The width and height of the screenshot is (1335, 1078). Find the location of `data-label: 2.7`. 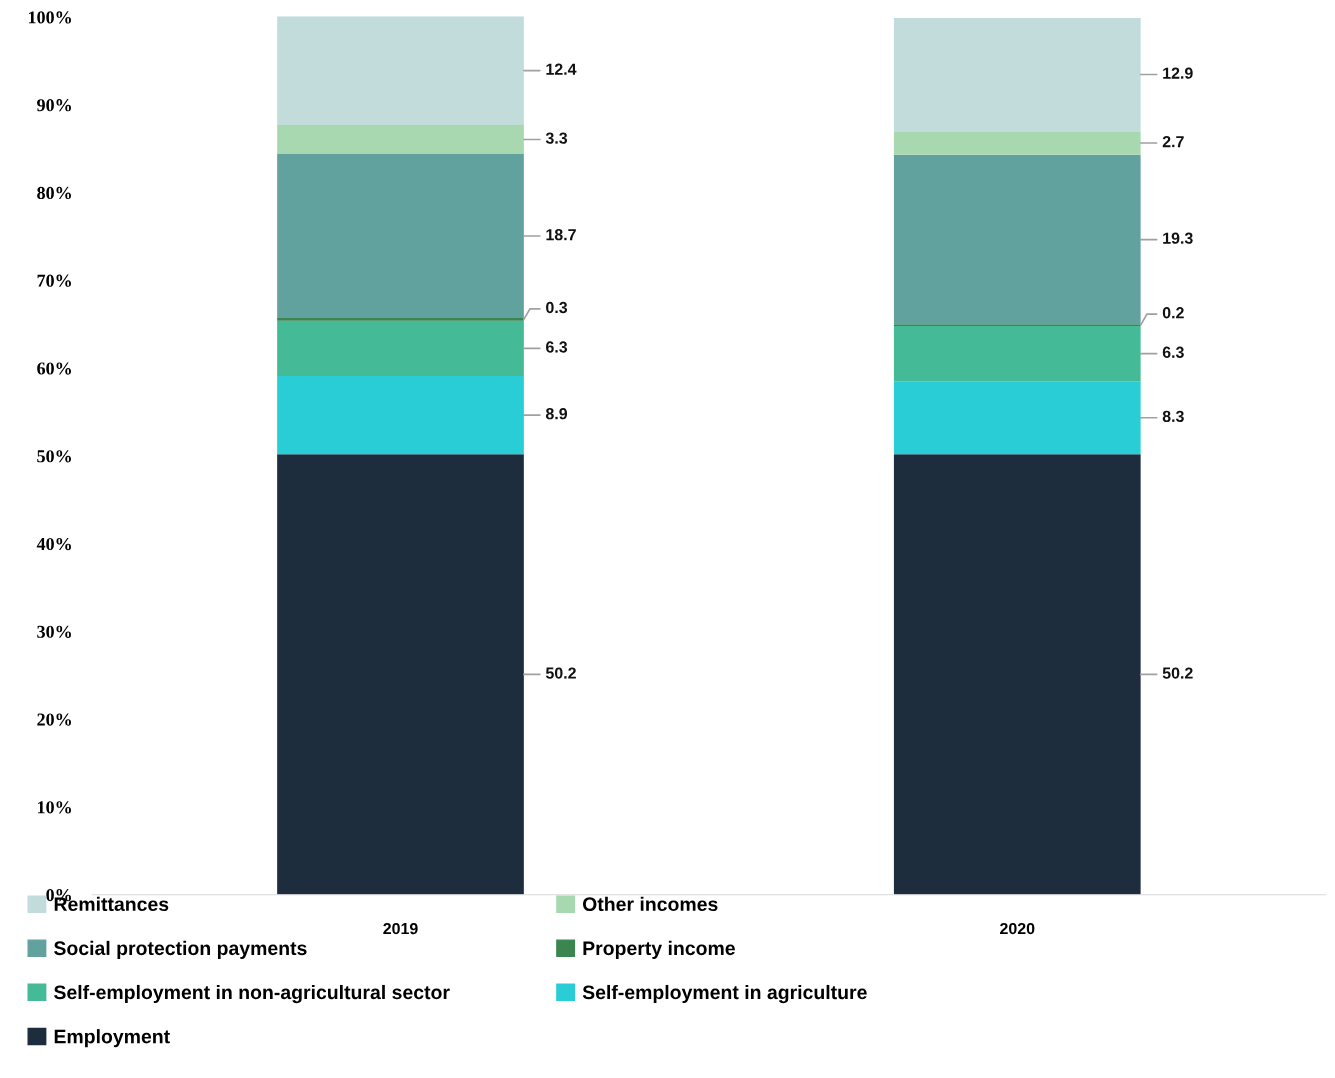

data-label: 2.7 is located at coordinates (1173, 141).